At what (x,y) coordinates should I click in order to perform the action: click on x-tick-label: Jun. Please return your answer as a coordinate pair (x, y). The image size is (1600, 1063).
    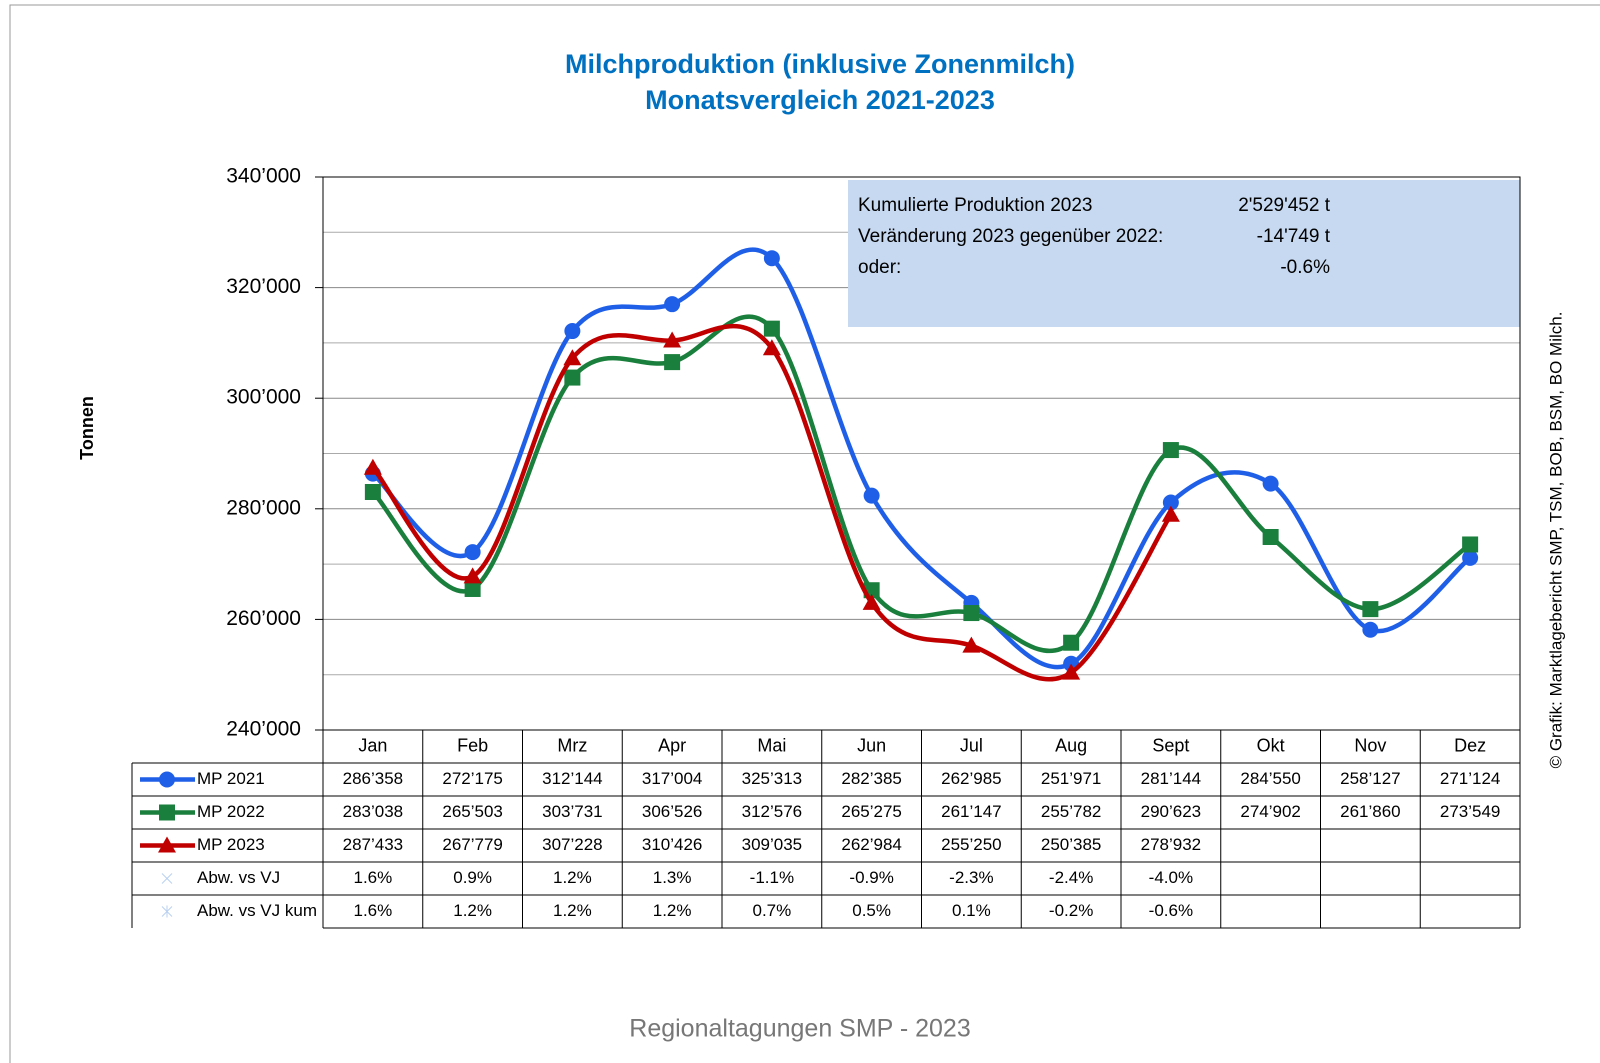
    Looking at the image, I should click on (871, 745).